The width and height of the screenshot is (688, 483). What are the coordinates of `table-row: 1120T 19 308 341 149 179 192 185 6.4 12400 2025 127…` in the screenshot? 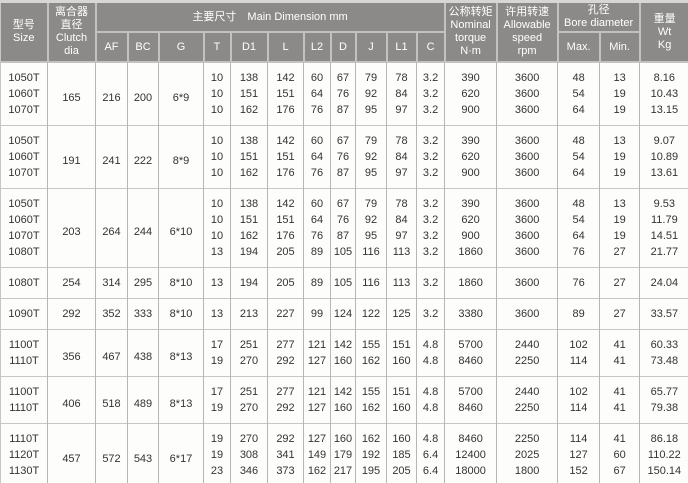 It's located at (344, 455).